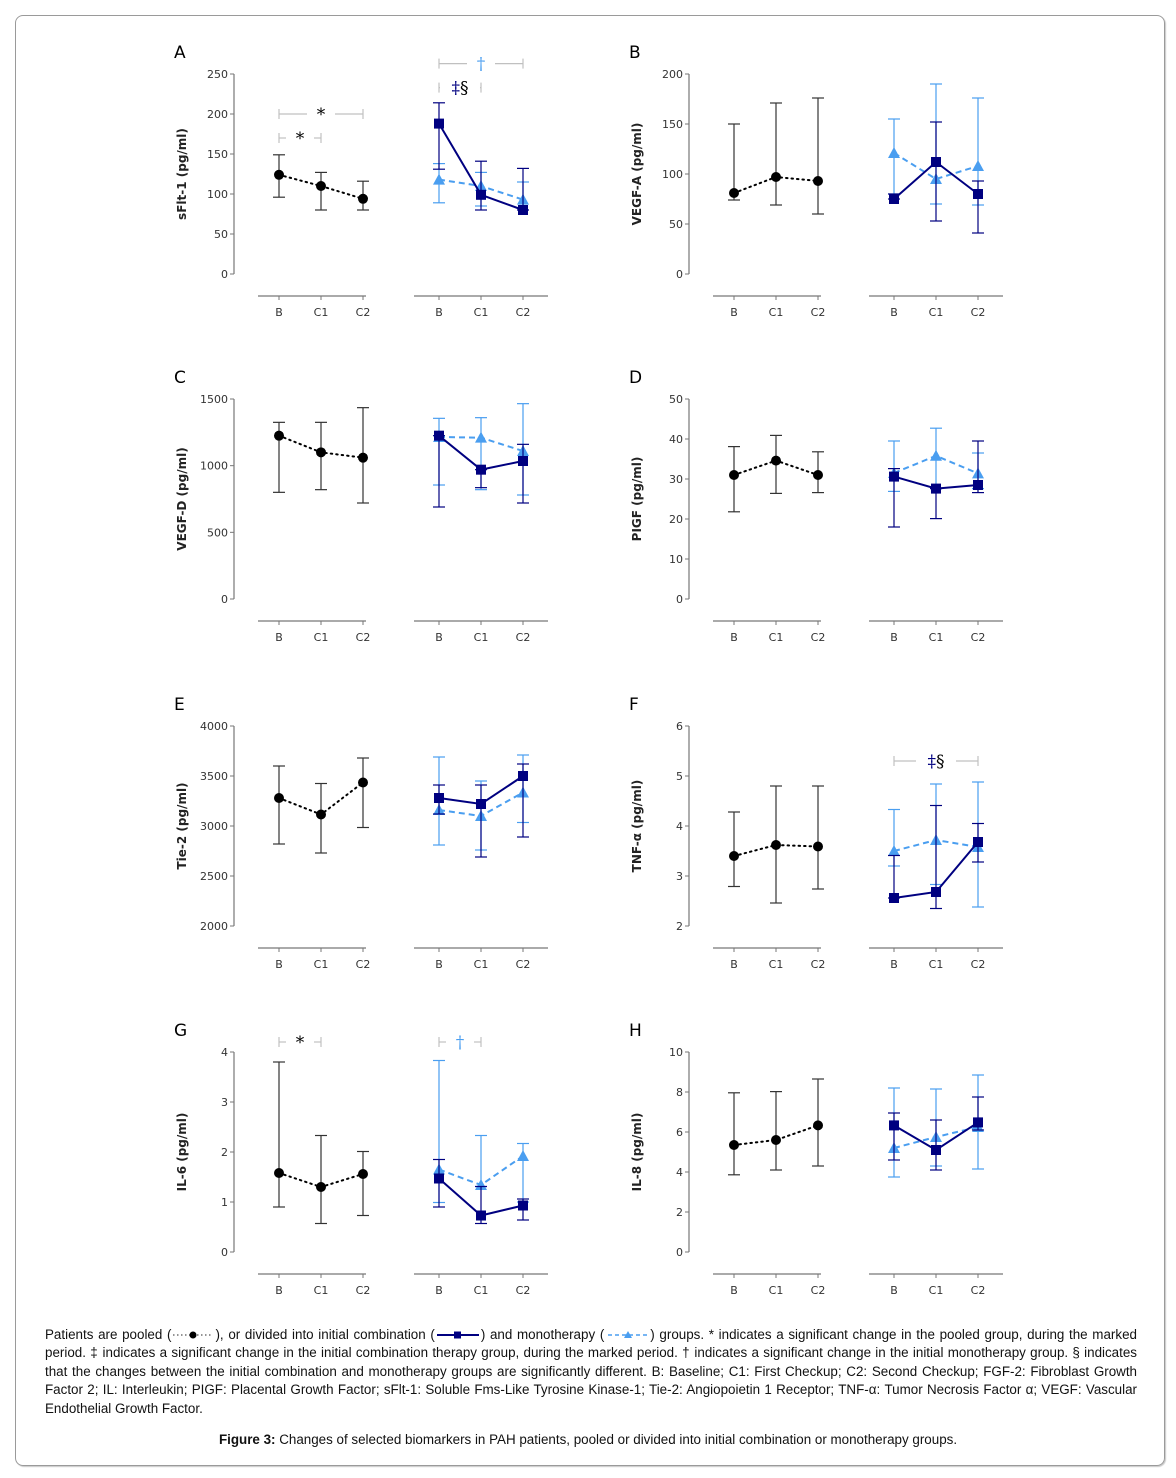 Image resolution: width=1176 pixels, height=1478 pixels. I want to click on legend-pooled-marker, so click(193, 1335).